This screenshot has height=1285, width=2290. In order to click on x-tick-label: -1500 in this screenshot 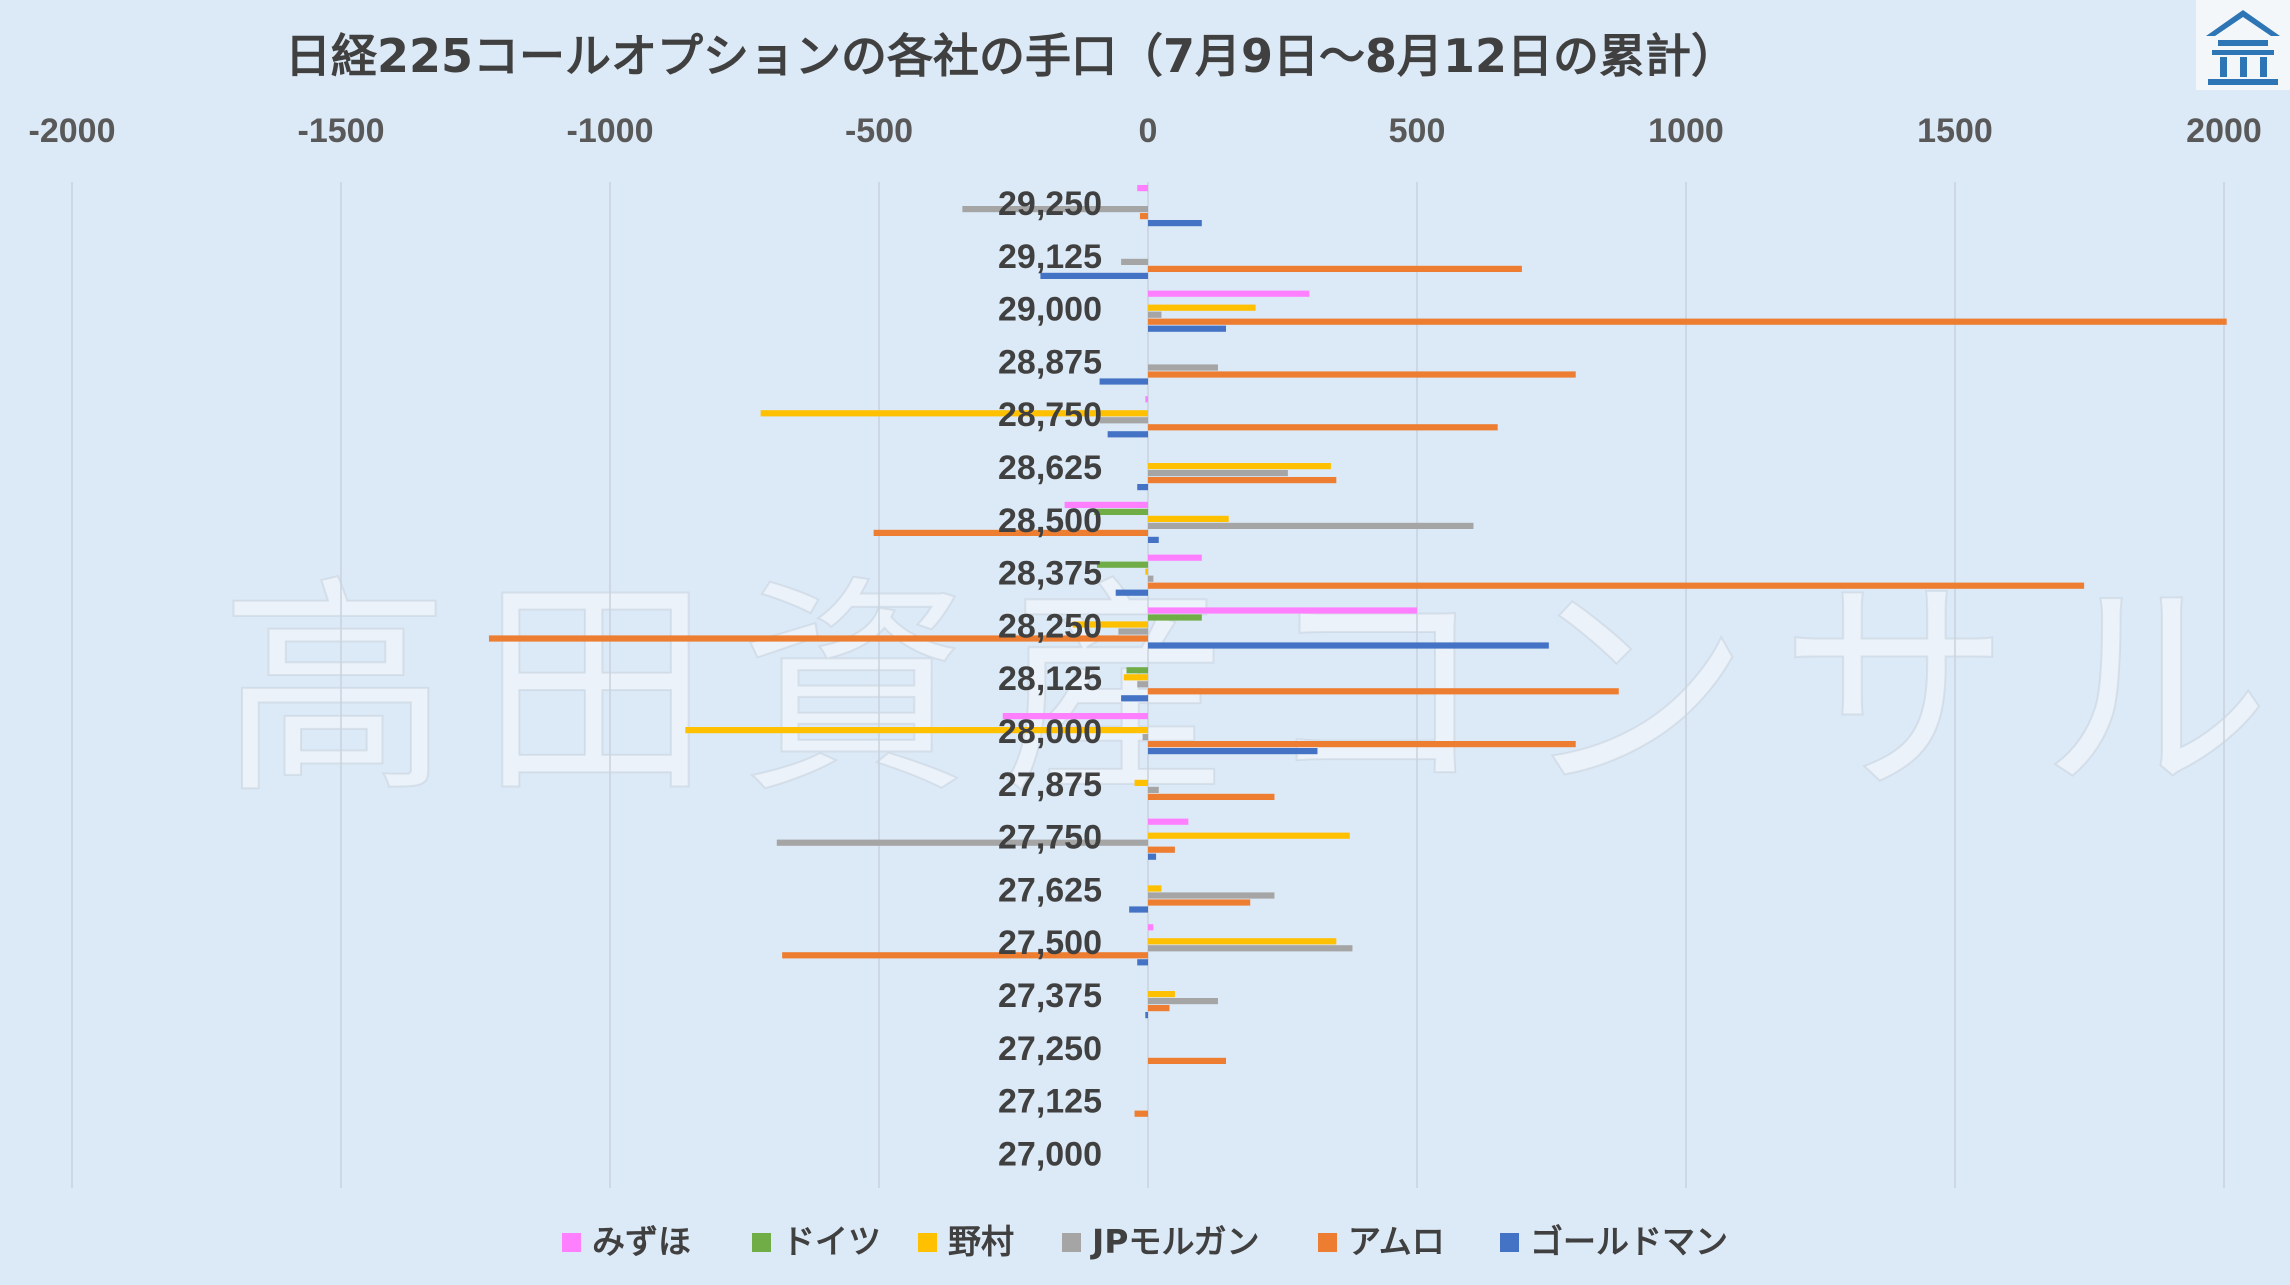, I will do `click(341, 131)`.